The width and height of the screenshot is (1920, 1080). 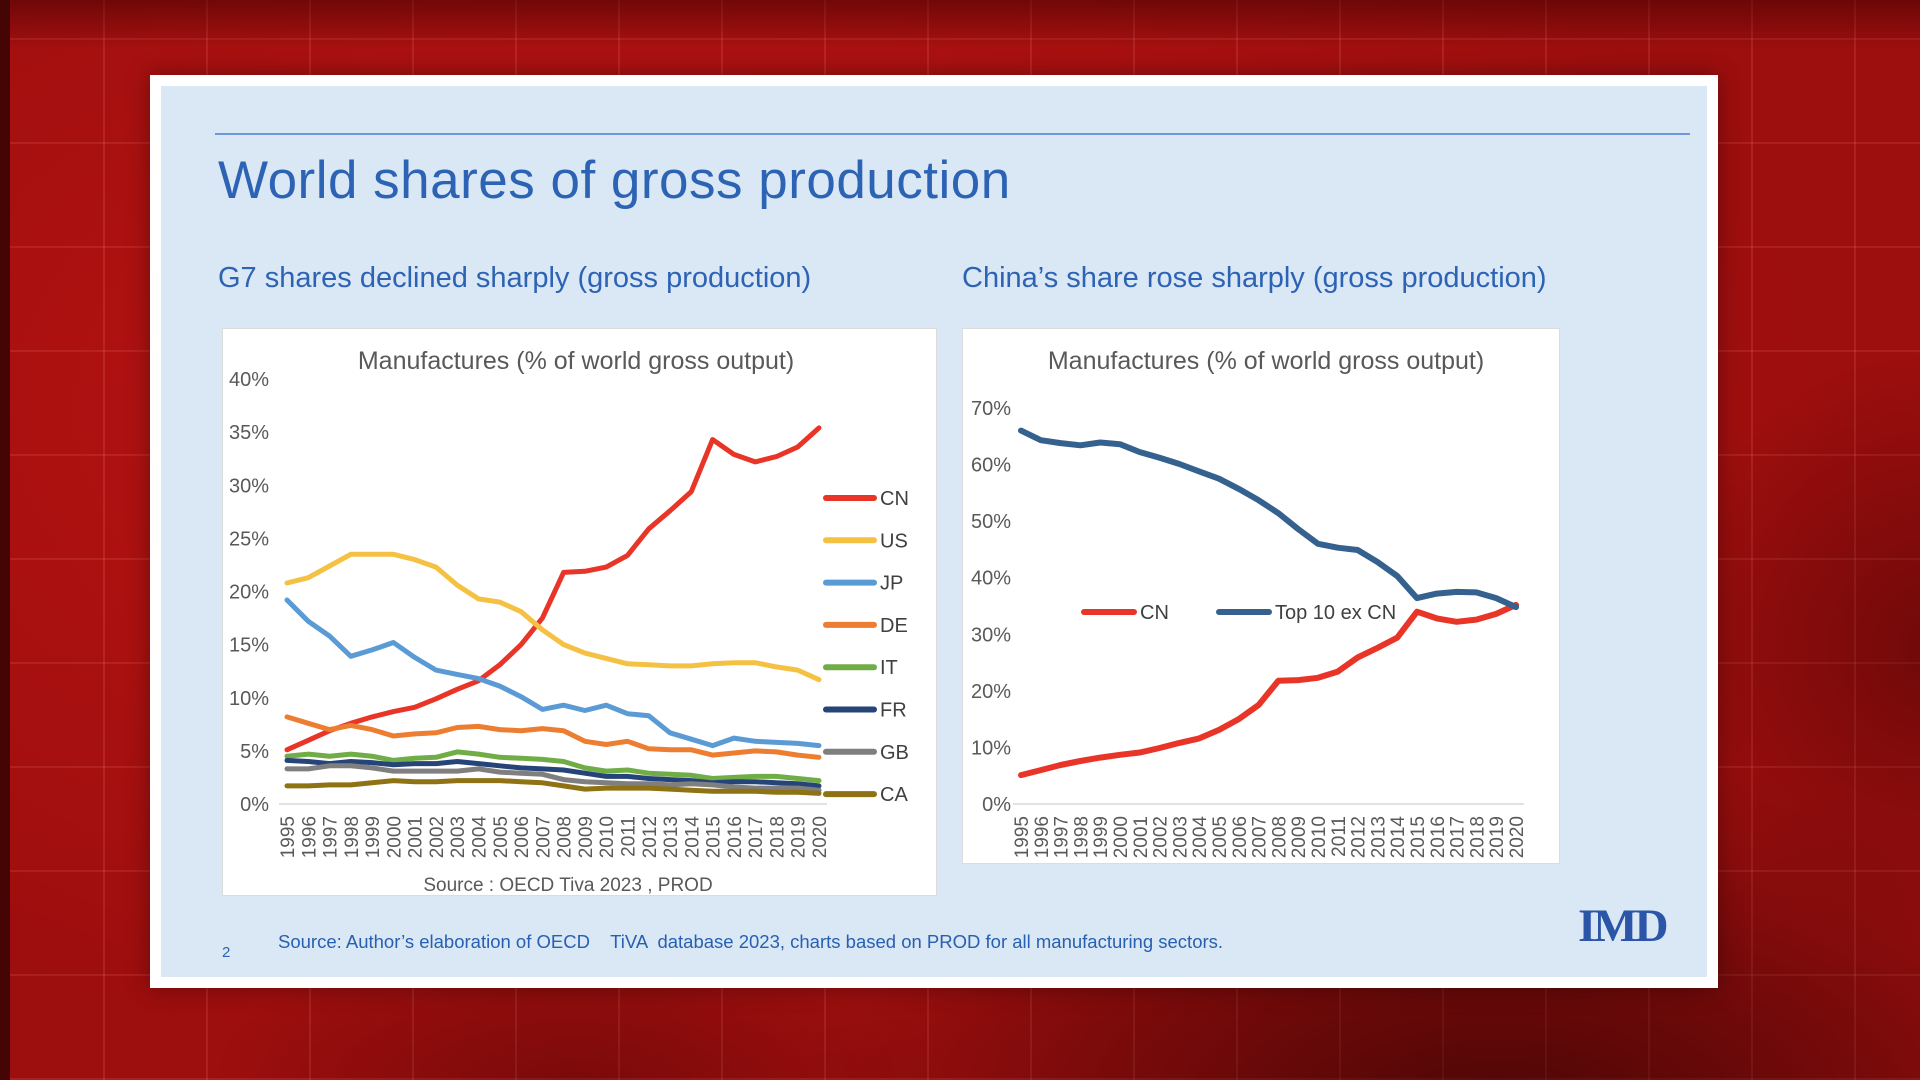 I want to click on line-series-IT, so click(x=553, y=766).